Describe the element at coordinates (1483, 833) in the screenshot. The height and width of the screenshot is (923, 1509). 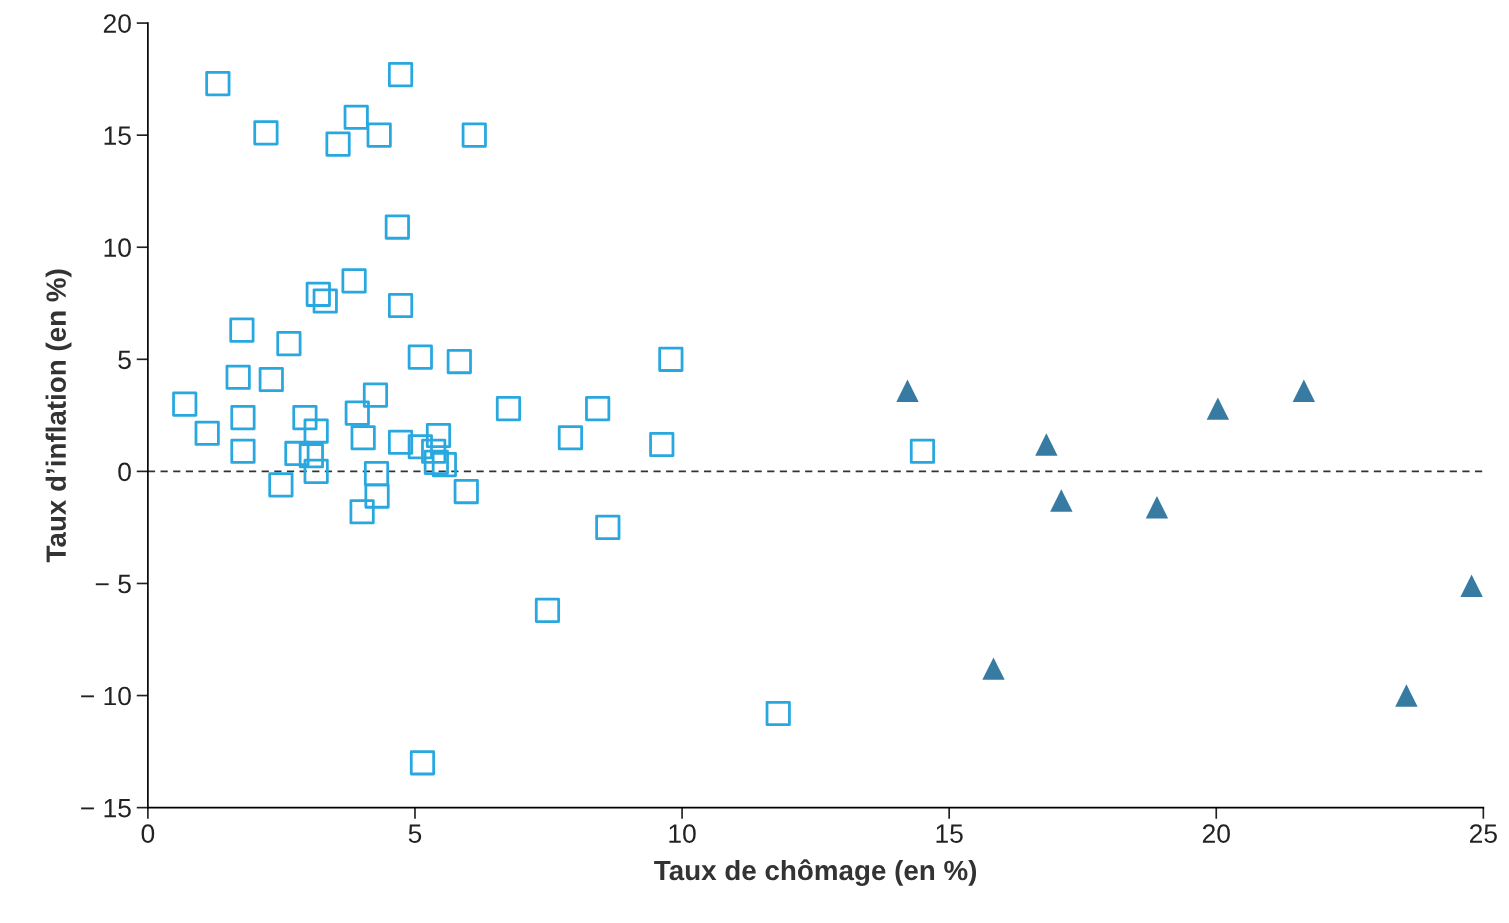
I see `x-tick-label: 25` at that location.